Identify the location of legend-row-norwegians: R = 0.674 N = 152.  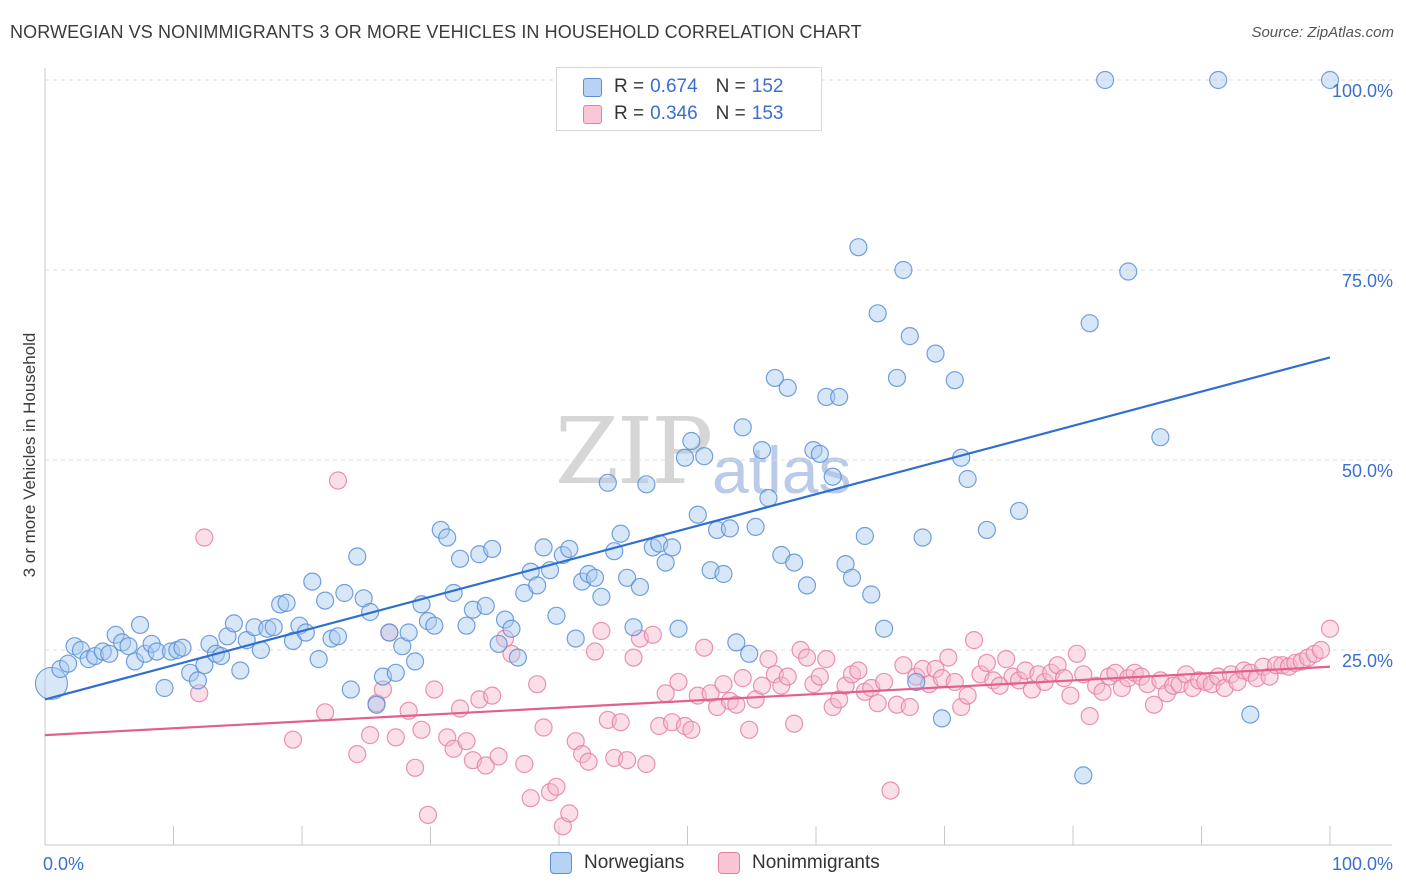
(683, 87).